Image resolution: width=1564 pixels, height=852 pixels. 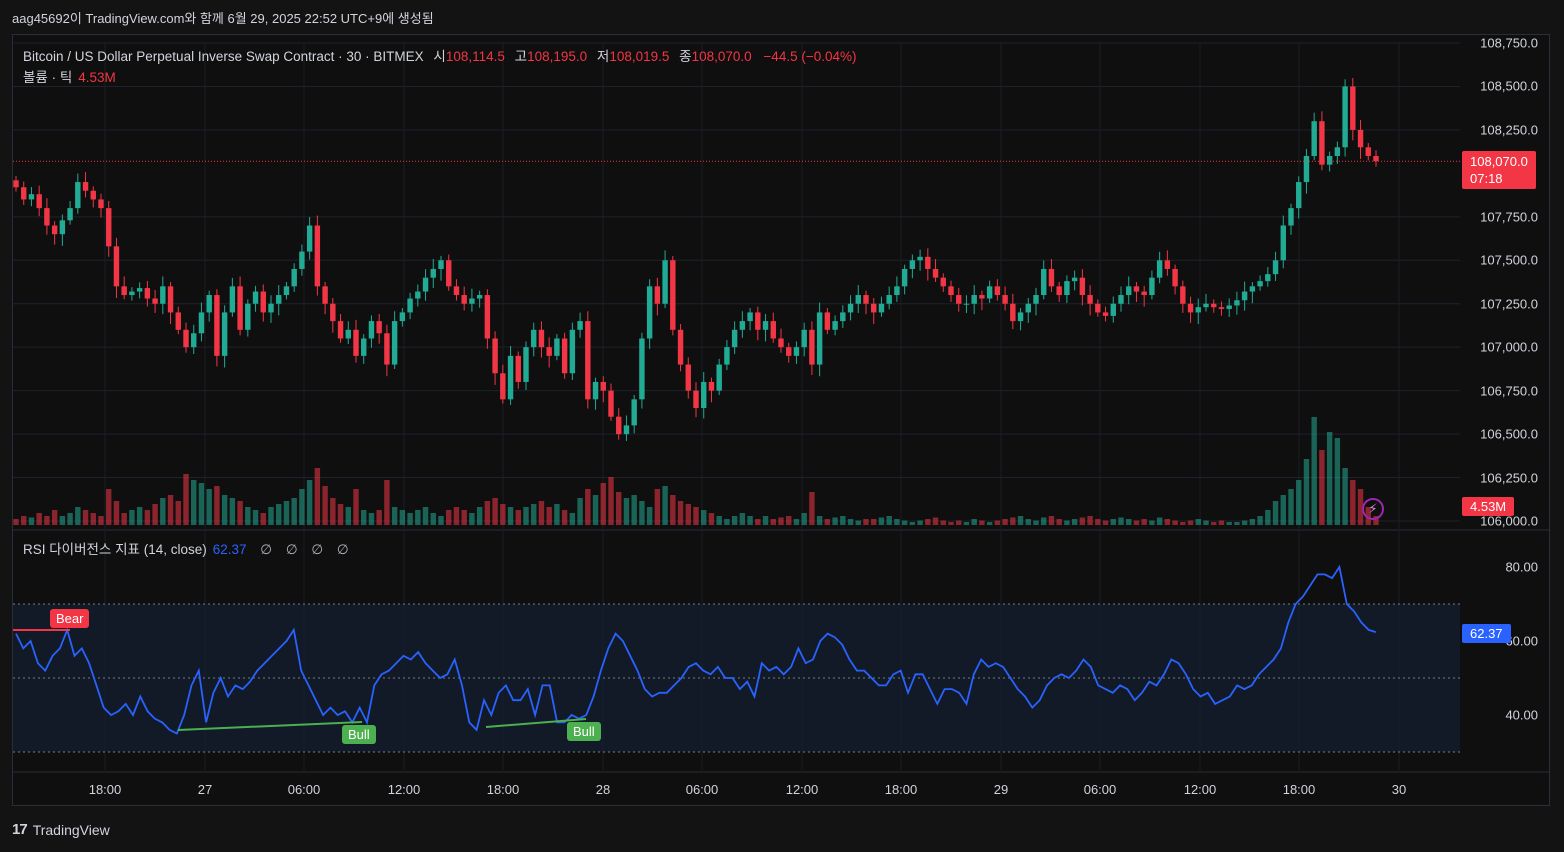 What do you see at coordinates (61, 829) in the screenshot?
I see `tradingview-brand: 17 TradingView` at bounding box center [61, 829].